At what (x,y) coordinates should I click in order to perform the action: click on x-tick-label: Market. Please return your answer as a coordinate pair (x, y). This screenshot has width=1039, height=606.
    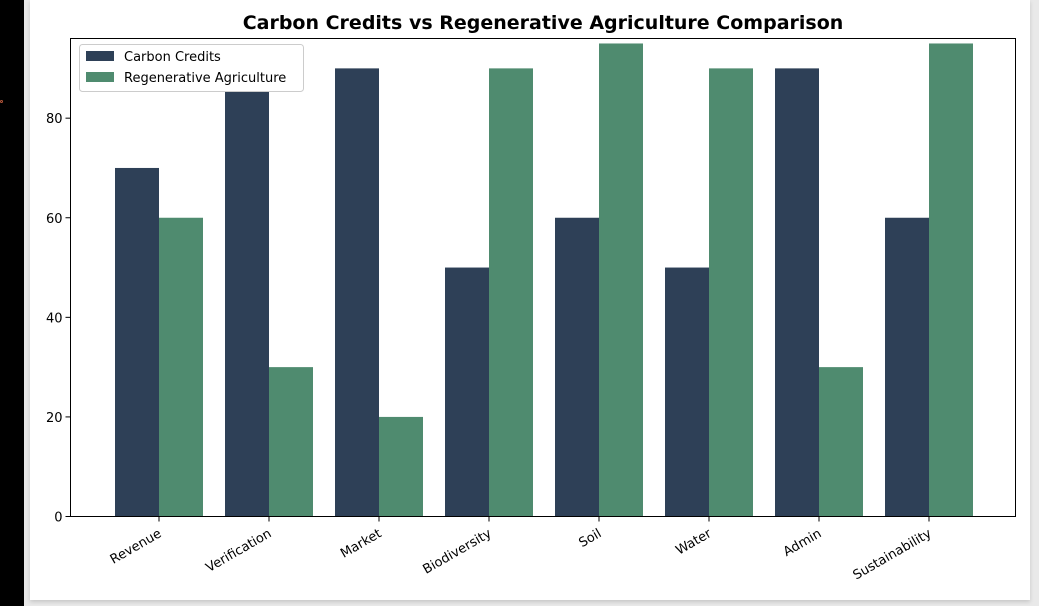
    Looking at the image, I should click on (361, 543).